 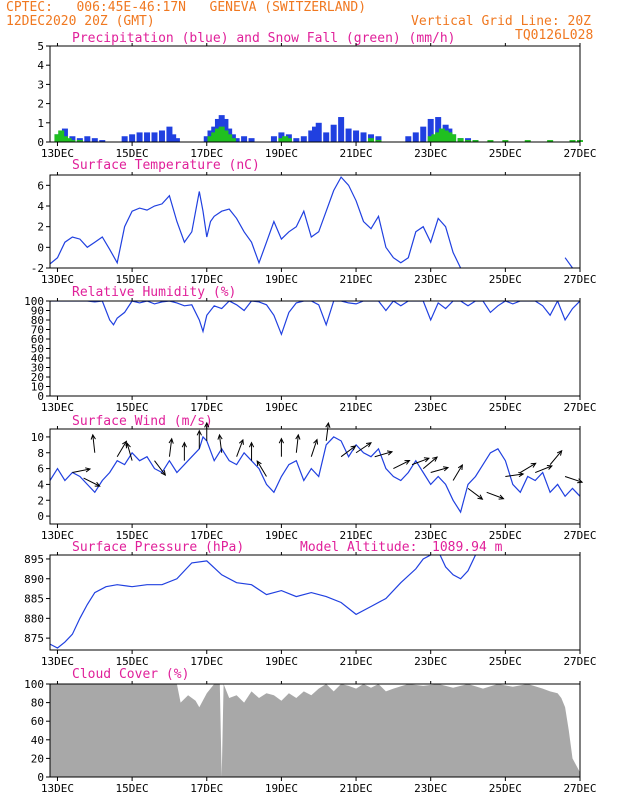 I want to click on rh-ytick-label: 70, so click(x=37, y=330).